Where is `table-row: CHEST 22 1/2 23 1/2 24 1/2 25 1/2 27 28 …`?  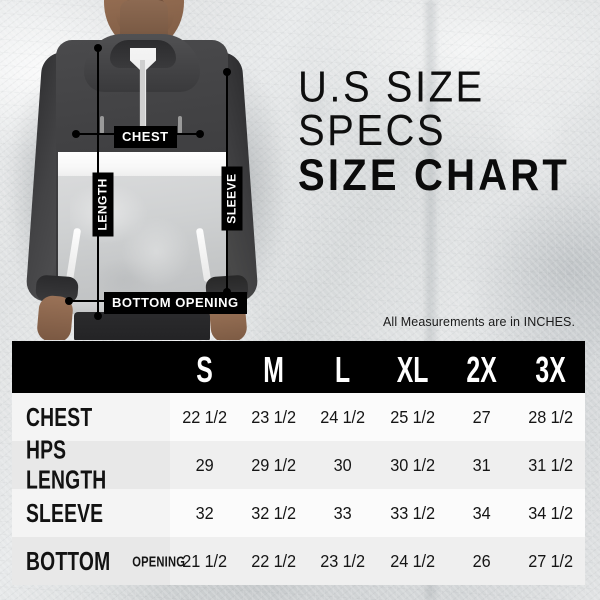 table-row: CHEST 22 1/2 23 1/2 24 1/2 25 1/2 27 28 … is located at coordinates (298, 417).